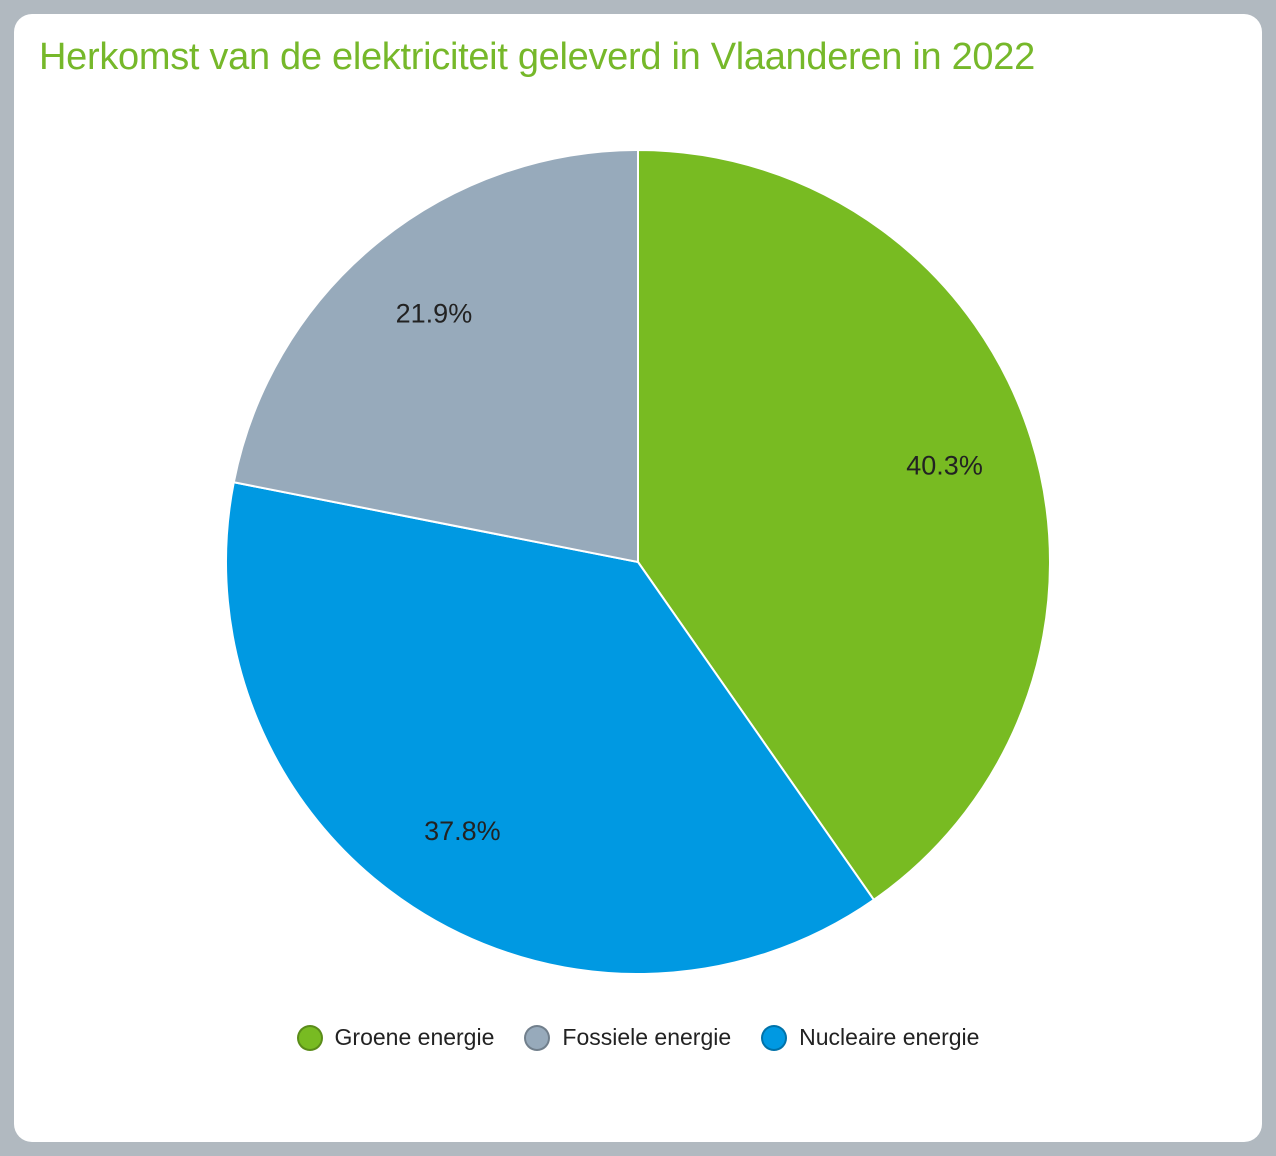  I want to click on legend-item: Fossiele energie, so click(627, 1037).